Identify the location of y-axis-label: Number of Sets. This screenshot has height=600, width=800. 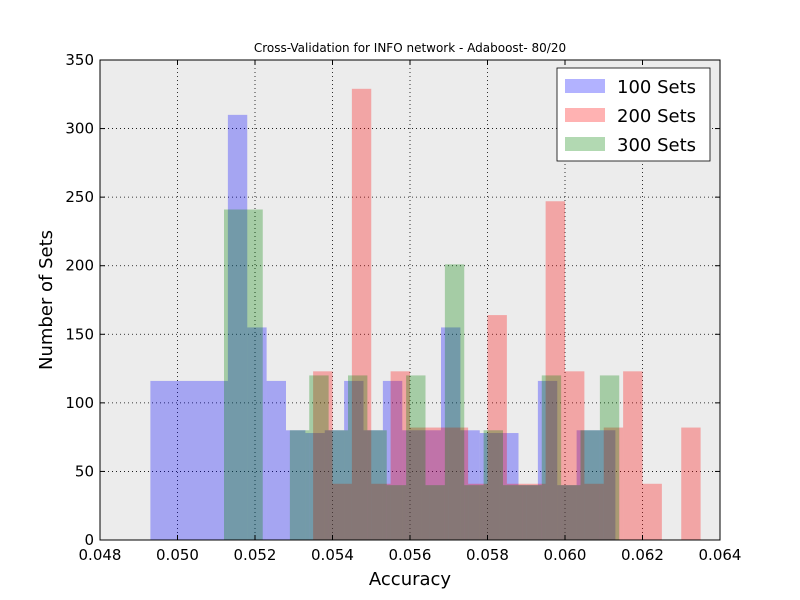
(46, 300).